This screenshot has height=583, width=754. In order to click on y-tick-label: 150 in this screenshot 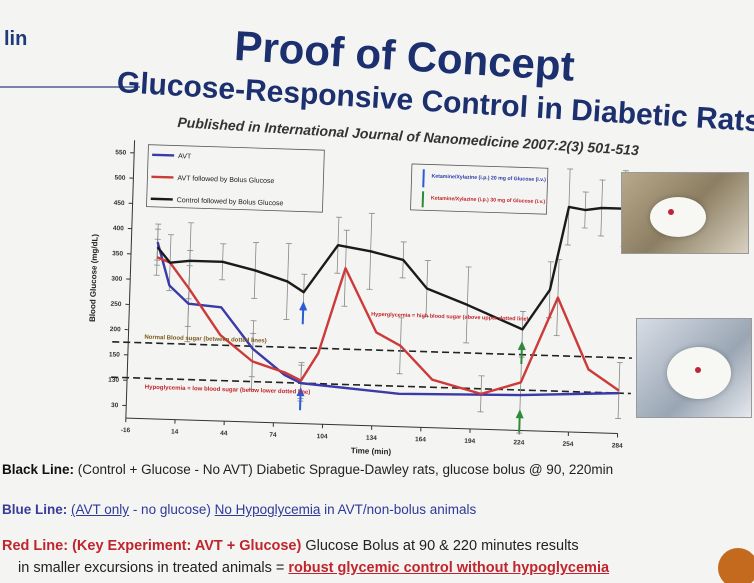, I will do `click(114, 354)`.